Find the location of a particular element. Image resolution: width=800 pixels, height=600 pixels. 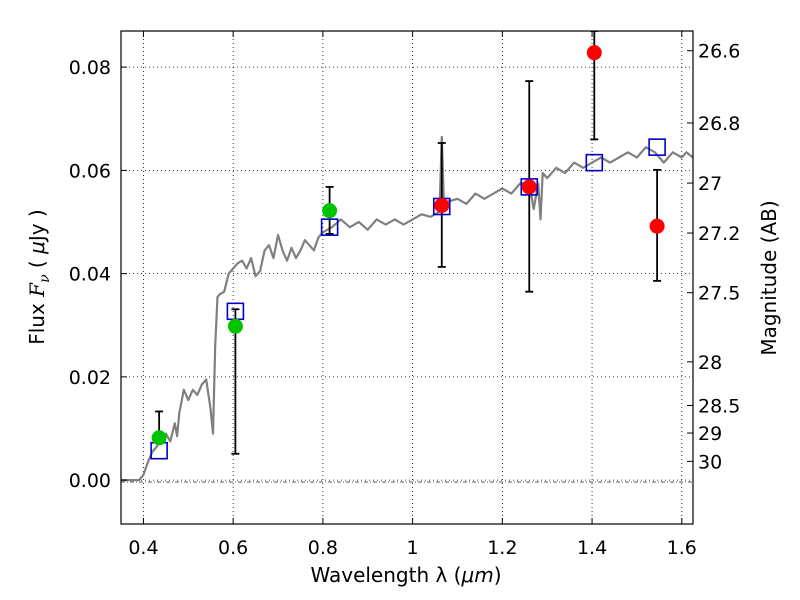

x-tick-label: 1.4 is located at coordinates (592, 548).